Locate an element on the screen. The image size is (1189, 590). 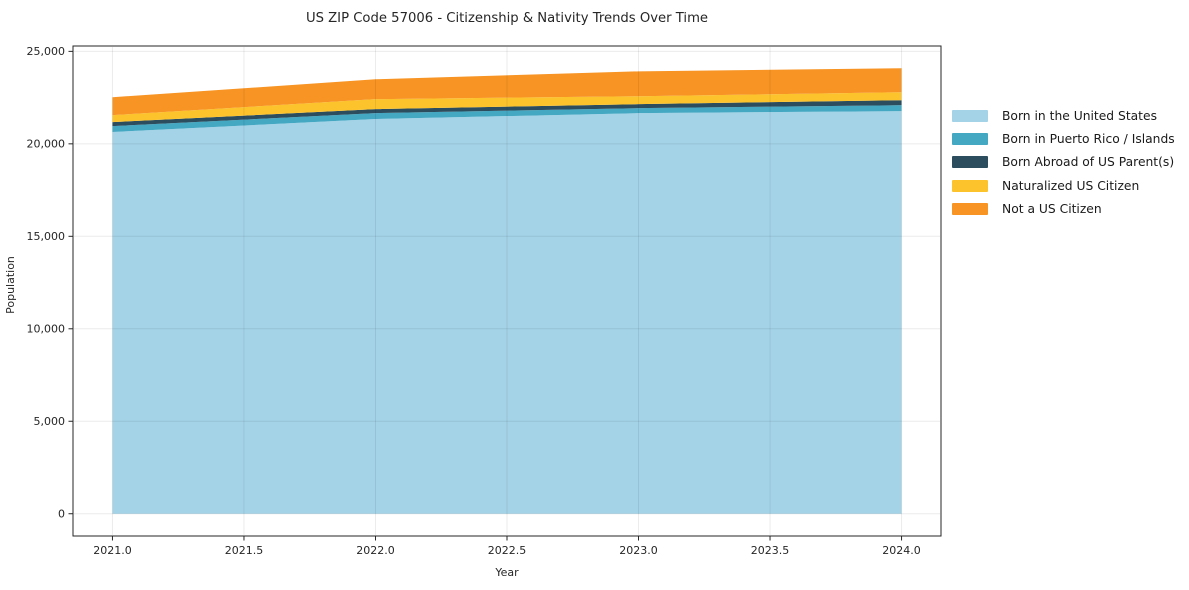
x-tick-label: 2021.0 is located at coordinates (112, 550).